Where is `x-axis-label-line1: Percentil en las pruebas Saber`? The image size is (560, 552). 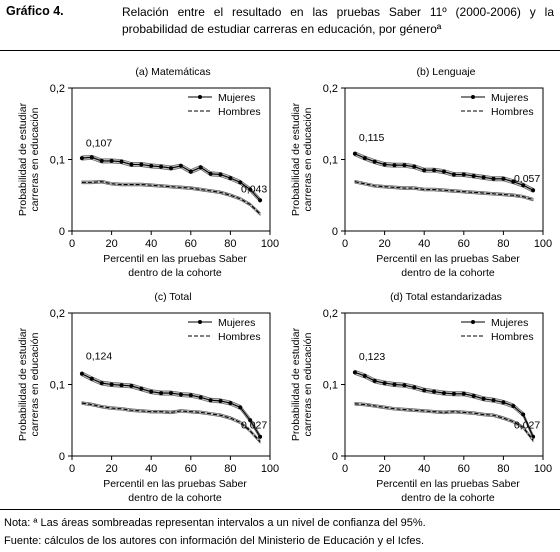
x-axis-label-line1: Percentil en las pruebas Saber is located at coordinates (448, 259).